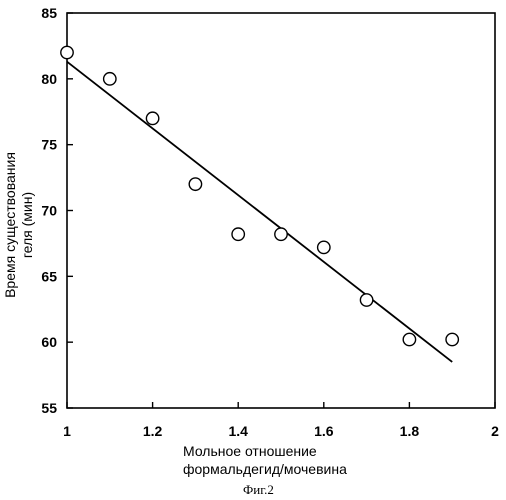 This screenshot has width=506, height=500. Describe the element at coordinates (49, 145) in the screenshot. I see `y-tick-label: 75` at that location.